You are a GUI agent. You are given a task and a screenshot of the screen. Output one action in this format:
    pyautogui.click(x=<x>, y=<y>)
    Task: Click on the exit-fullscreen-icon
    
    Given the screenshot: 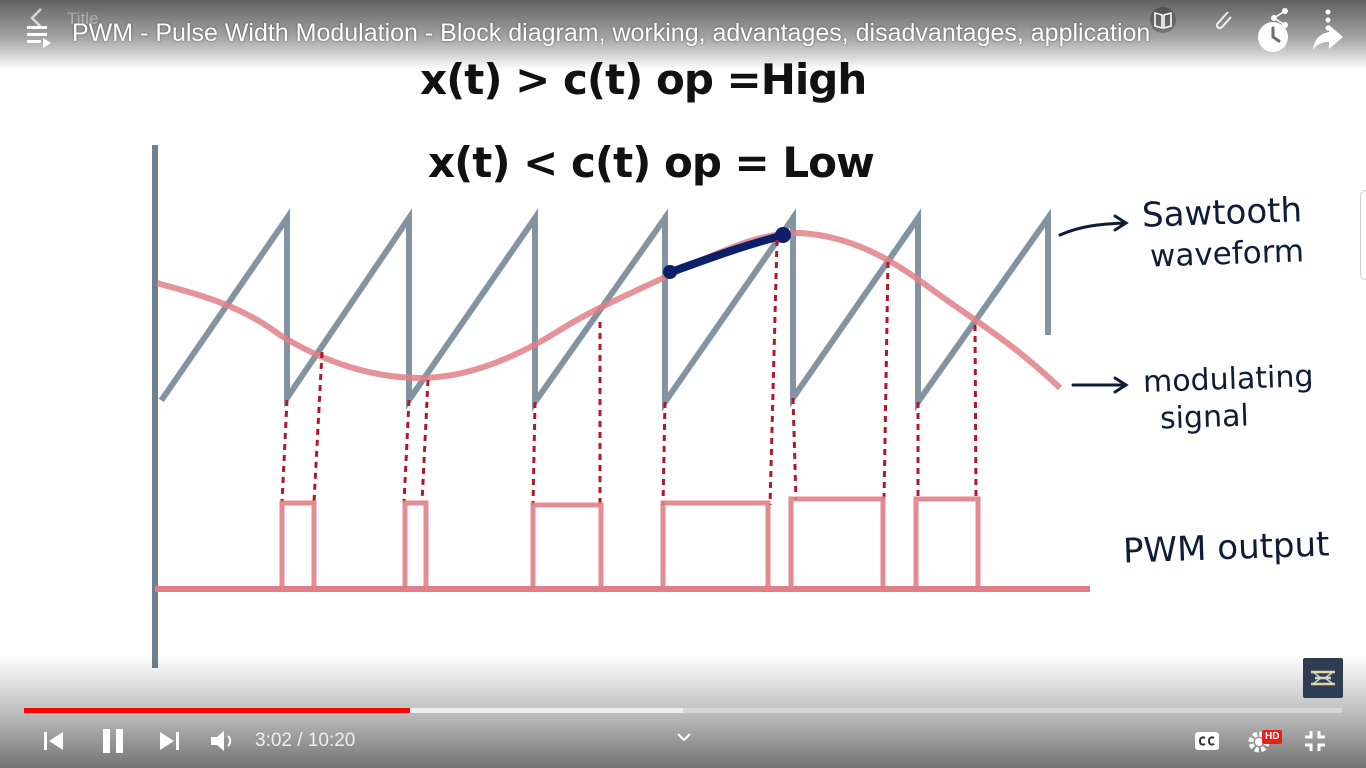 What is the action you would take?
    pyautogui.click(x=1315, y=741)
    